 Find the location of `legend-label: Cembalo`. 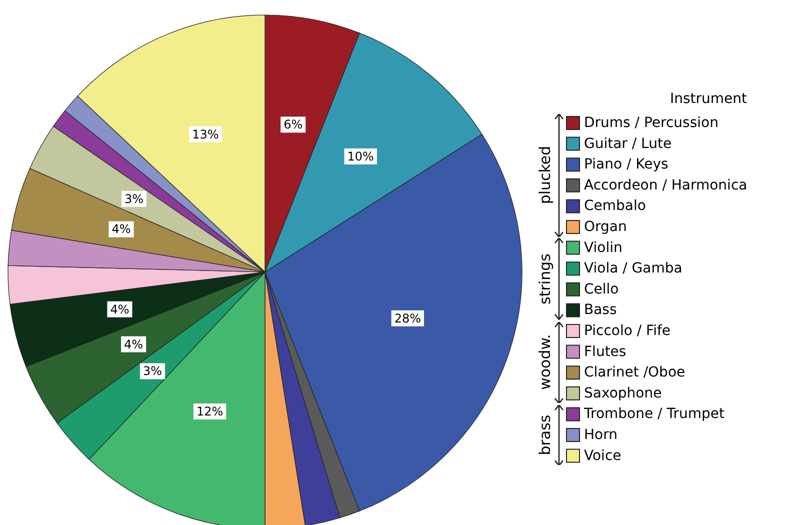

legend-label: Cembalo is located at coordinates (615, 206).